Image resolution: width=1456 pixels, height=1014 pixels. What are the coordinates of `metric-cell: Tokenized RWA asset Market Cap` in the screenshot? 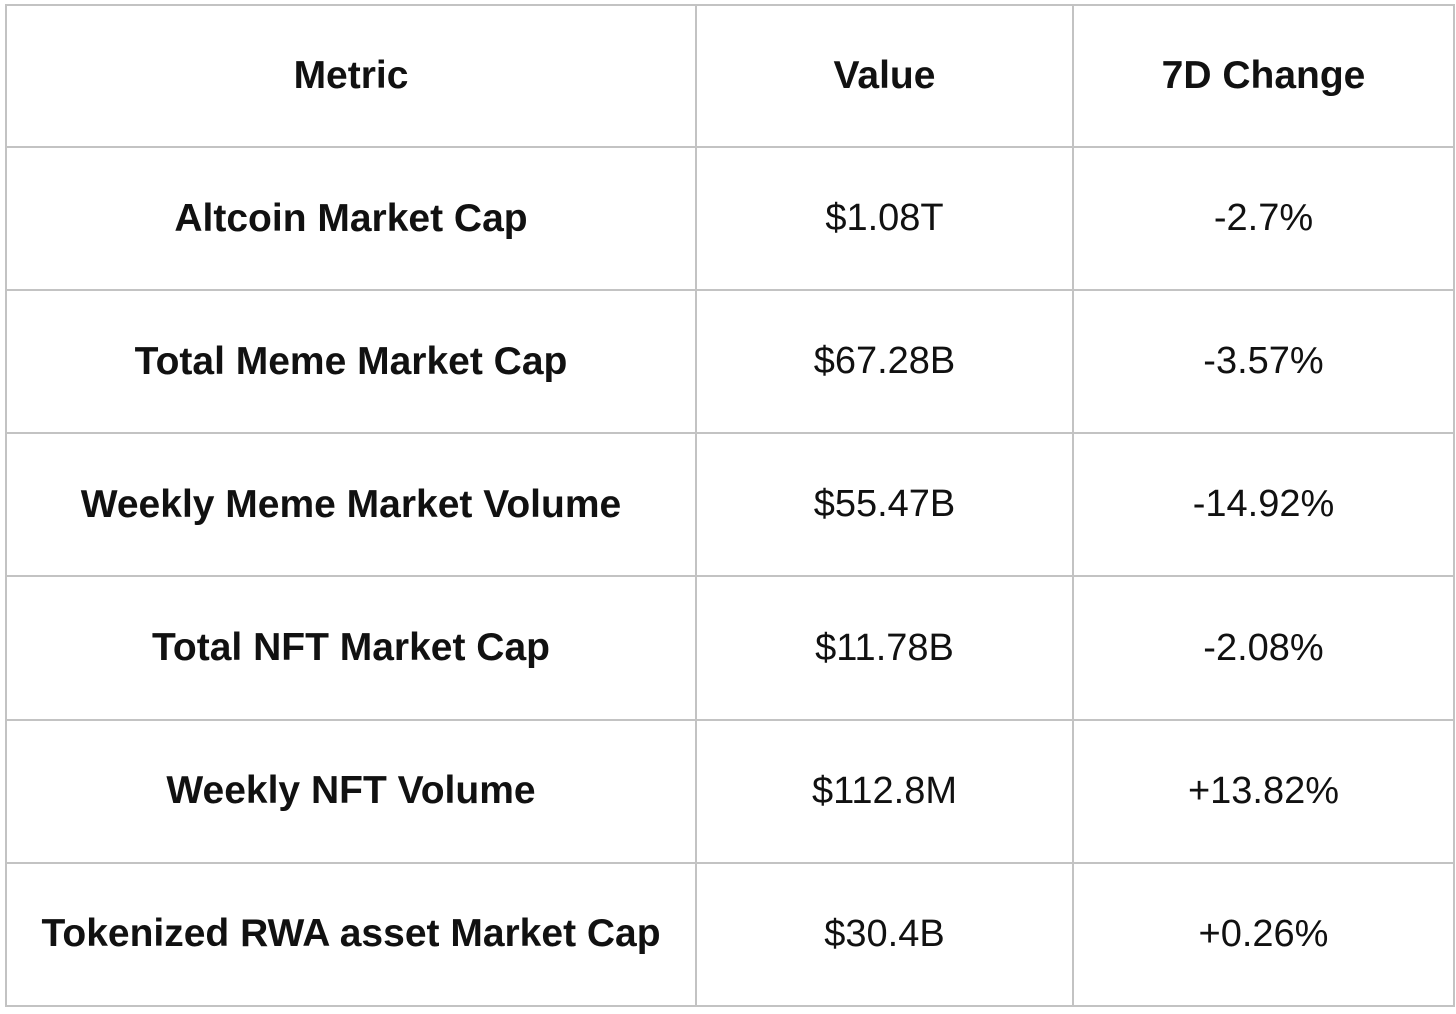 It's located at (351, 934).